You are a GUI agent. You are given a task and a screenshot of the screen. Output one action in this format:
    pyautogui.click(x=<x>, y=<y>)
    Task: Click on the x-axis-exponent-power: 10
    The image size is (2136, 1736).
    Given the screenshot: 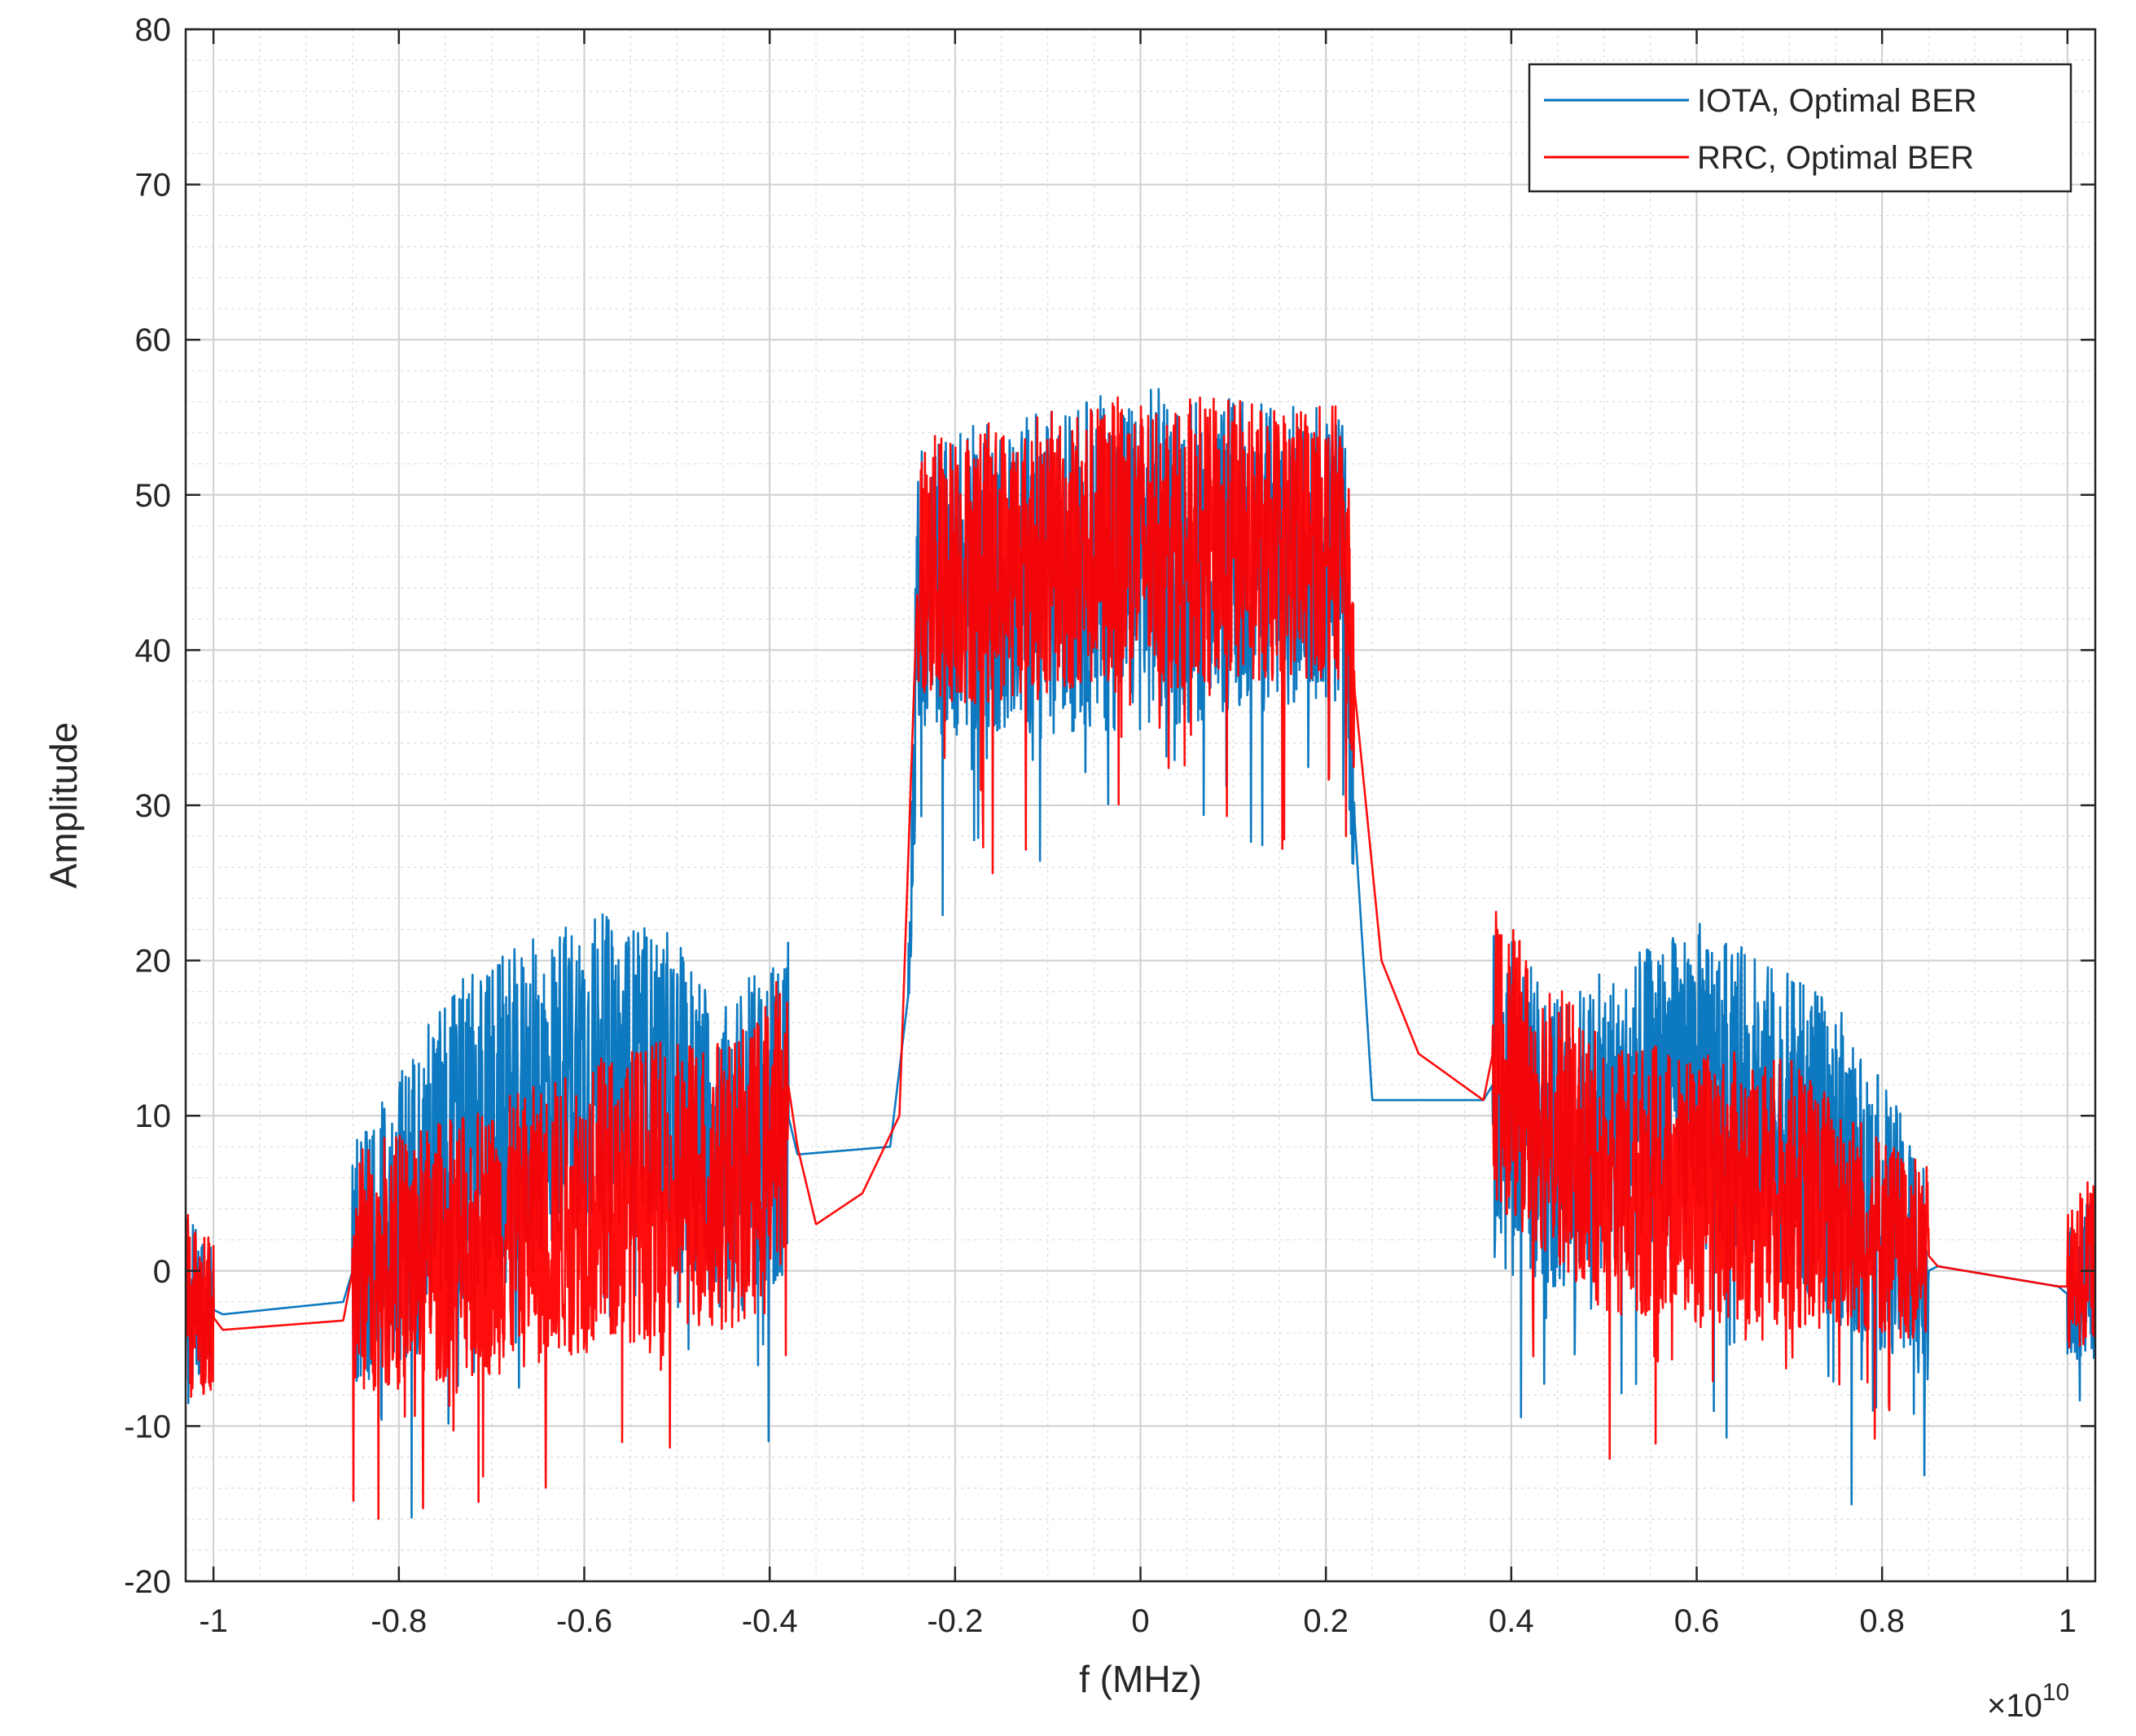 What is the action you would take?
    pyautogui.click(x=2055, y=1692)
    